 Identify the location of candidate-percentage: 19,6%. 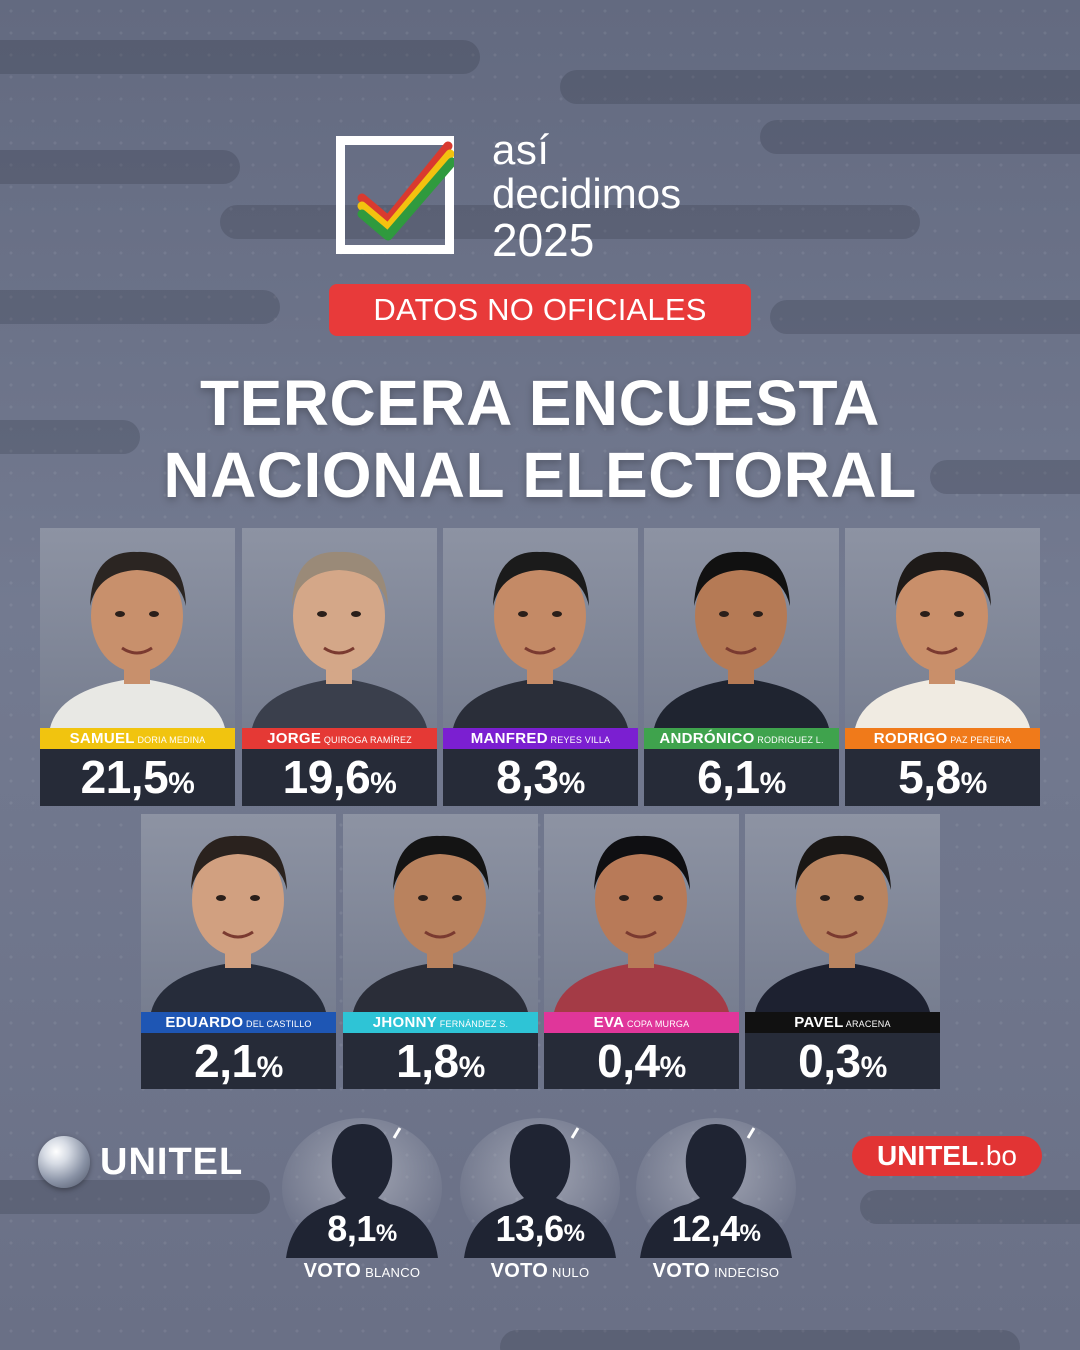
(339, 777).